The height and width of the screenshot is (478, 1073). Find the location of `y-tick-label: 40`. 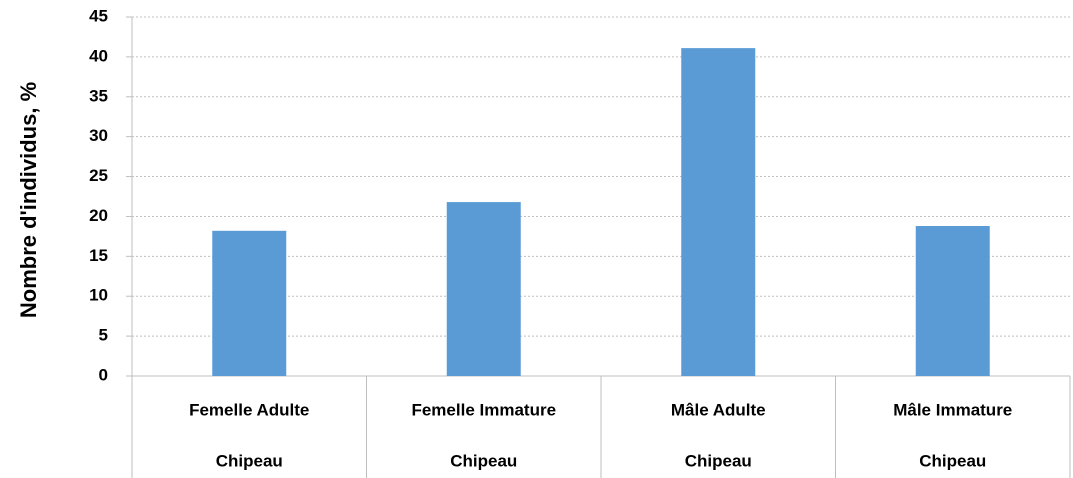

y-tick-label: 40 is located at coordinates (98, 55).